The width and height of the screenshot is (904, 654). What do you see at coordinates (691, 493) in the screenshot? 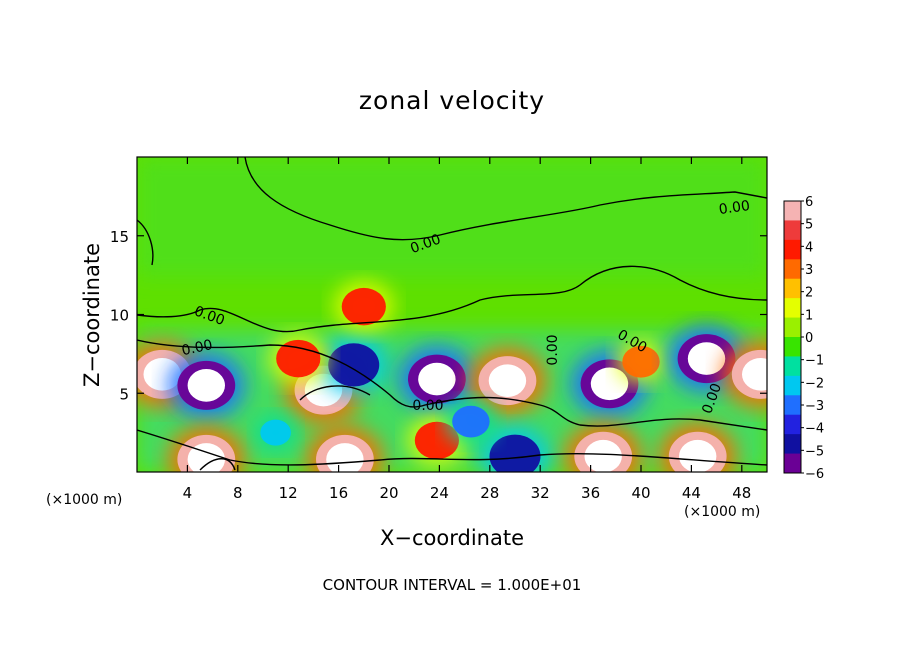
I see `x-tick-label: 44` at bounding box center [691, 493].